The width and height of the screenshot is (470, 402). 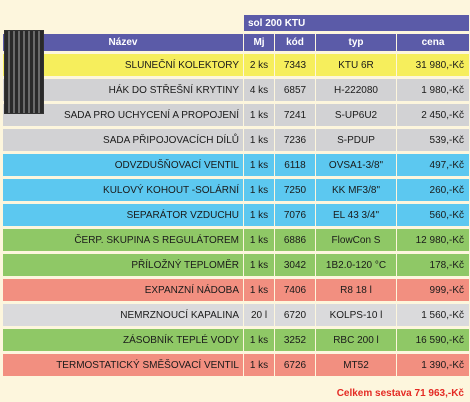 I want to click on product-line-title: sol 200 KTU, so click(x=356, y=23).